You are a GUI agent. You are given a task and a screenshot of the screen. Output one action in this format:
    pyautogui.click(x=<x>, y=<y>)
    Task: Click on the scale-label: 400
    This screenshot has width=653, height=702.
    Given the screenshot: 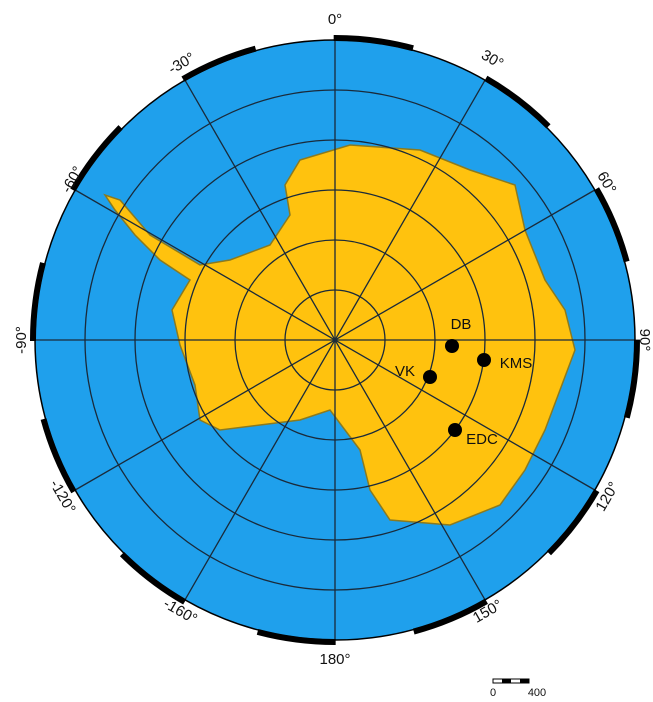 What is the action you would take?
    pyautogui.click(x=537, y=693)
    